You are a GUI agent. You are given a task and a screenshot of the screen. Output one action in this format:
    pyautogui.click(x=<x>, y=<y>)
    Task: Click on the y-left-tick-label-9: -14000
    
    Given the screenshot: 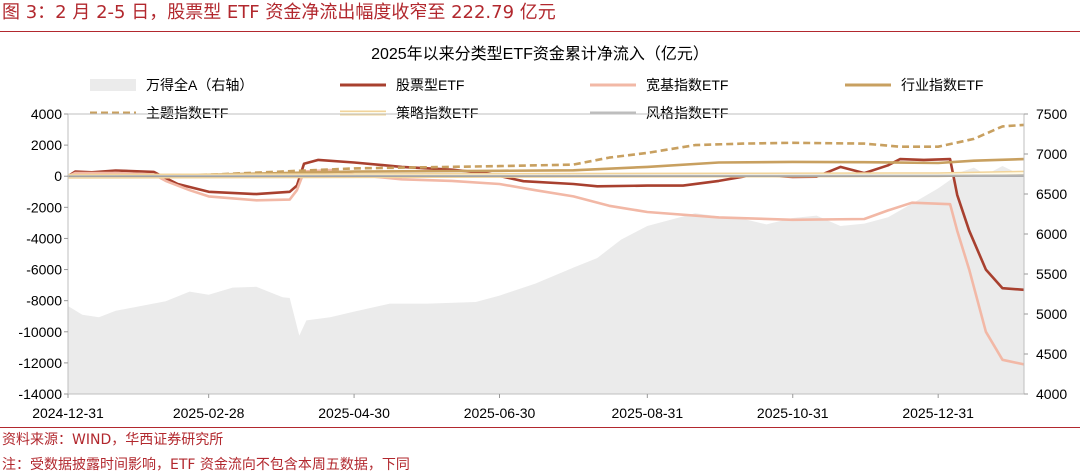 What is the action you would take?
    pyautogui.click(x=40, y=394)
    